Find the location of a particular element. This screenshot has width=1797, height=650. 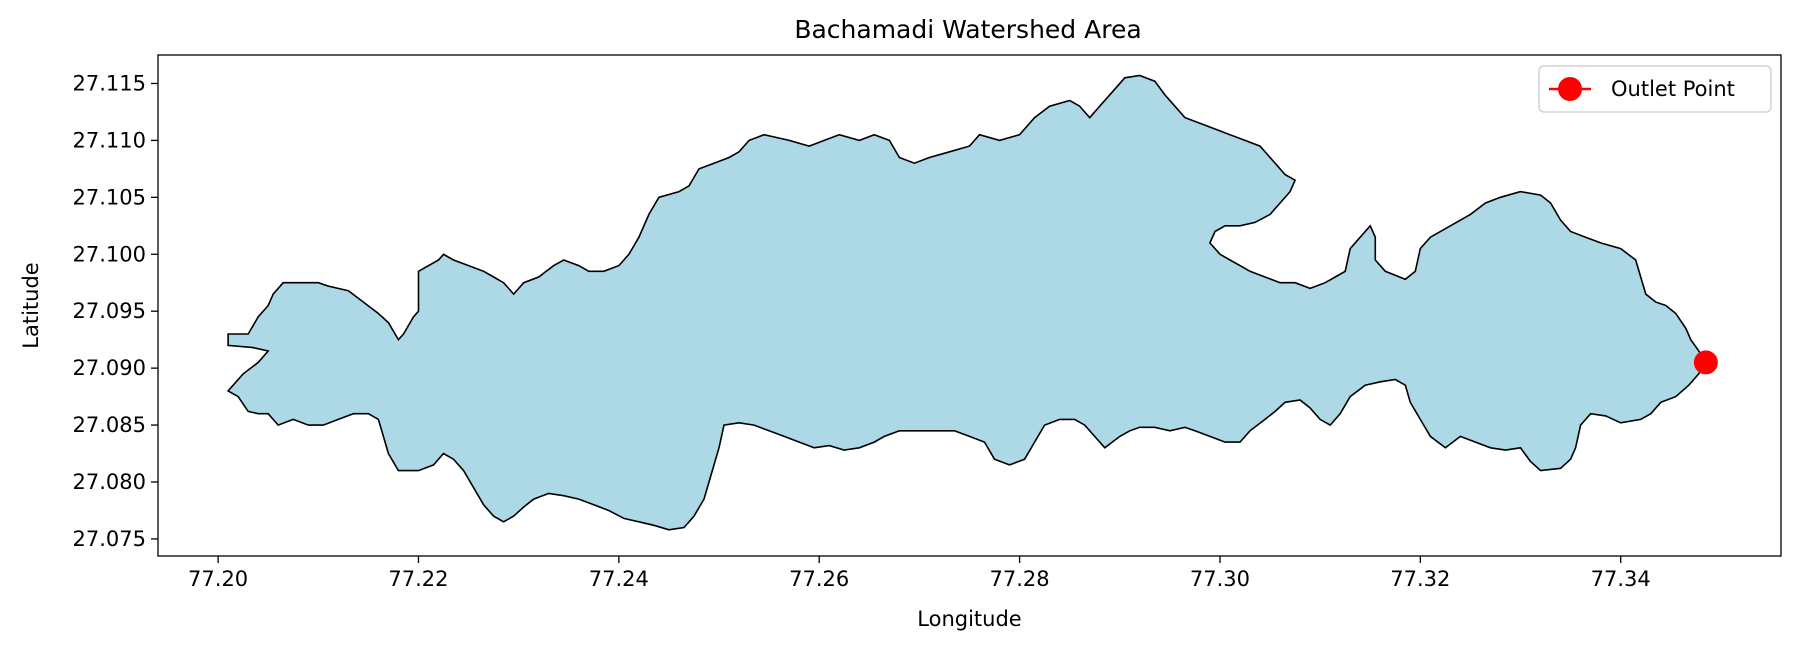

legend-box is located at coordinates (1655, 89).